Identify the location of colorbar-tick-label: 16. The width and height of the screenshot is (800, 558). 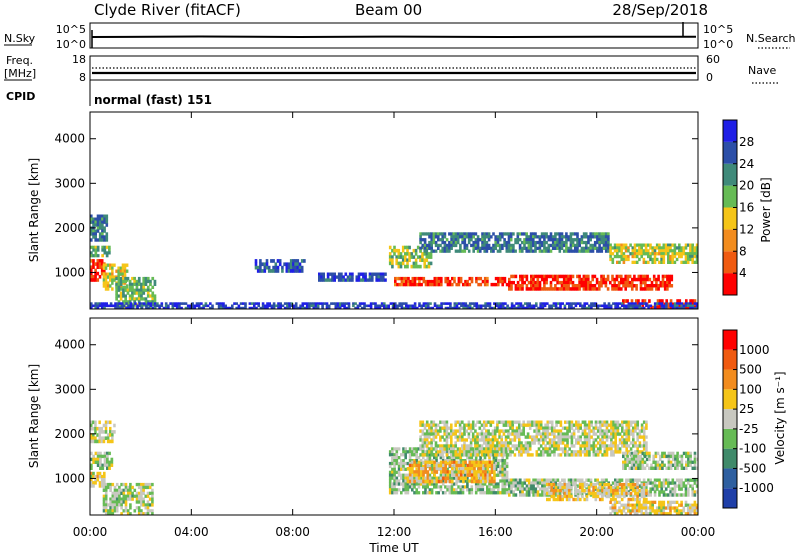
(746, 208).